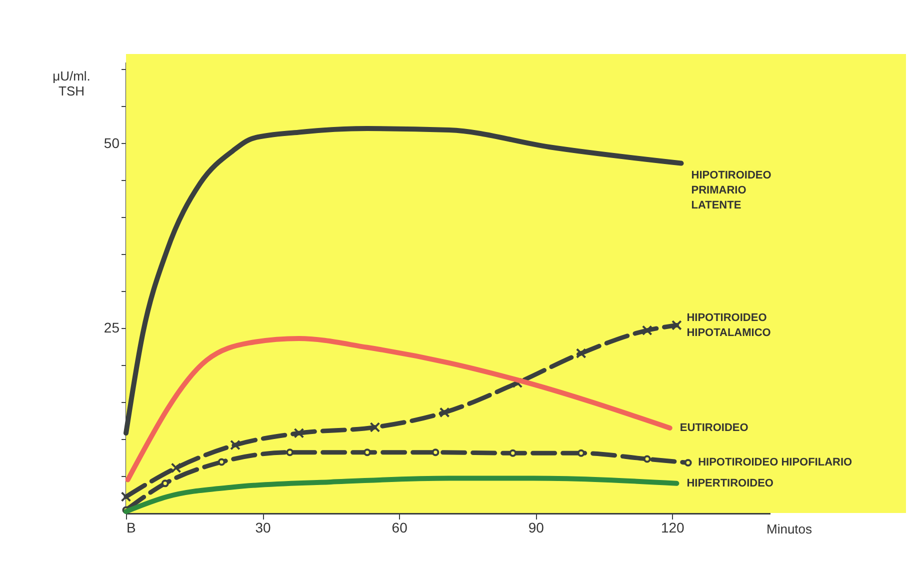  What do you see at coordinates (731, 190) in the screenshot?
I see `series-label: HIPOTIROIDEO PRIMARIO LATENTE` at bounding box center [731, 190].